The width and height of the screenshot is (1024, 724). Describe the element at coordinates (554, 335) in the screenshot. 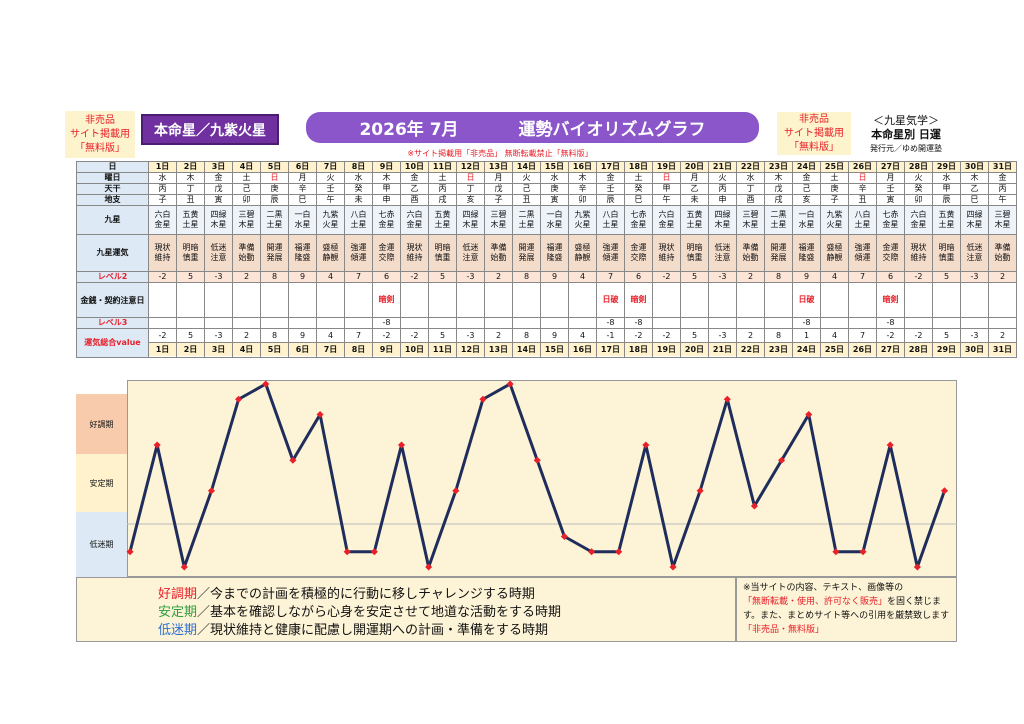

I see `total-value: 9` at that location.